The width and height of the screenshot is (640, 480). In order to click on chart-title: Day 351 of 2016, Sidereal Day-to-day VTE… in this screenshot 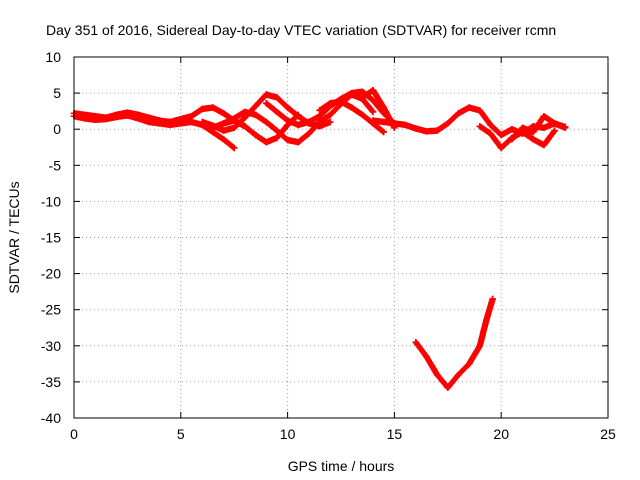, I will do `click(301, 30)`.